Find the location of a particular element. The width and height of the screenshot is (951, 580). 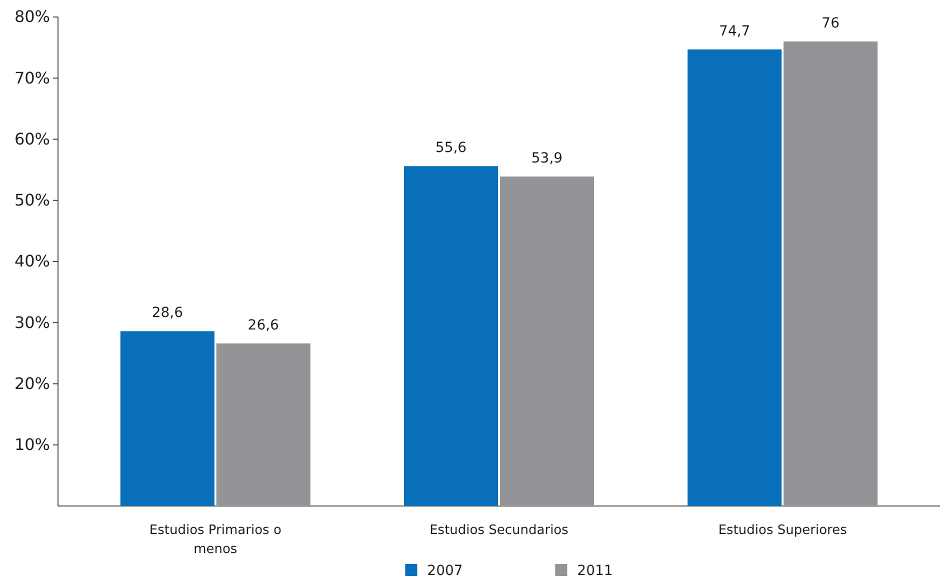

y-tick-label: 30% is located at coordinates (32, 322).